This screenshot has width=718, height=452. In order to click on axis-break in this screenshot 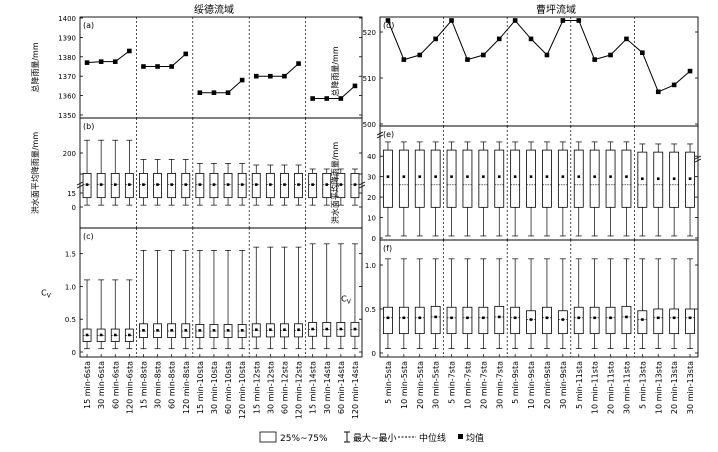, I will do `click(698, 159)`.